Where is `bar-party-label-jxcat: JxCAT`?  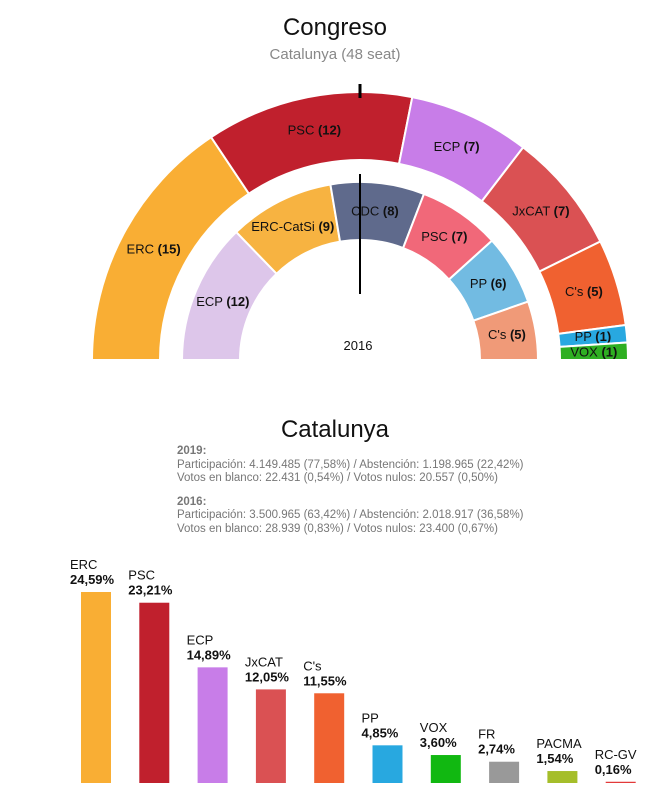
bar-party-label-jxcat: JxCAT is located at coordinates (264, 661).